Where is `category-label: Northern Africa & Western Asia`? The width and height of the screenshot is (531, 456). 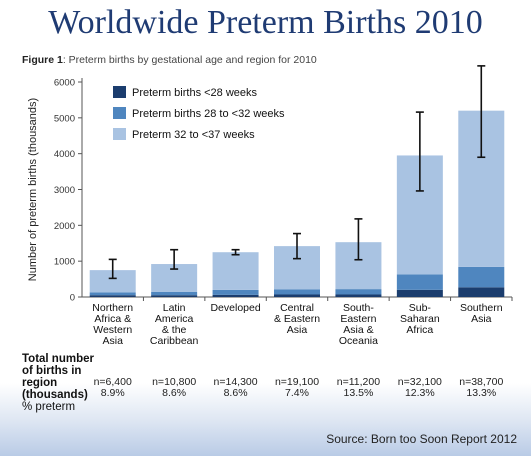
category-label: Northern Africa & Western Asia is located at coordinates (112, 324).